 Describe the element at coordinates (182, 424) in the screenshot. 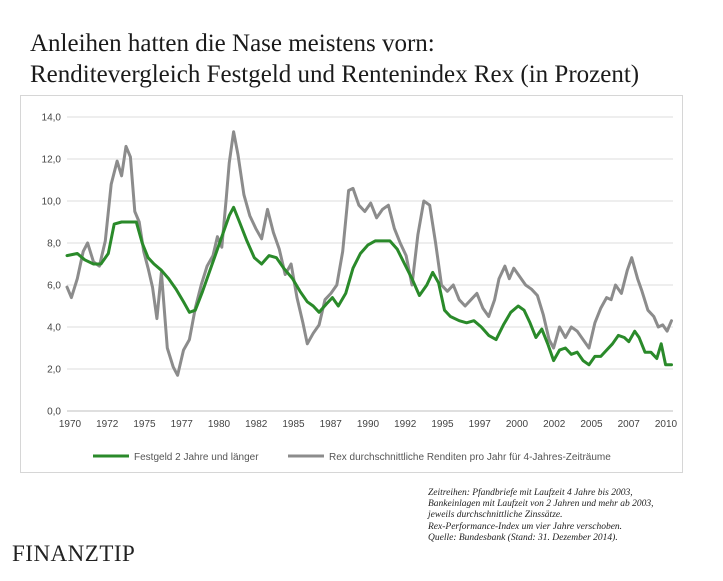

I see `x-tick-label: 1977` at that location.